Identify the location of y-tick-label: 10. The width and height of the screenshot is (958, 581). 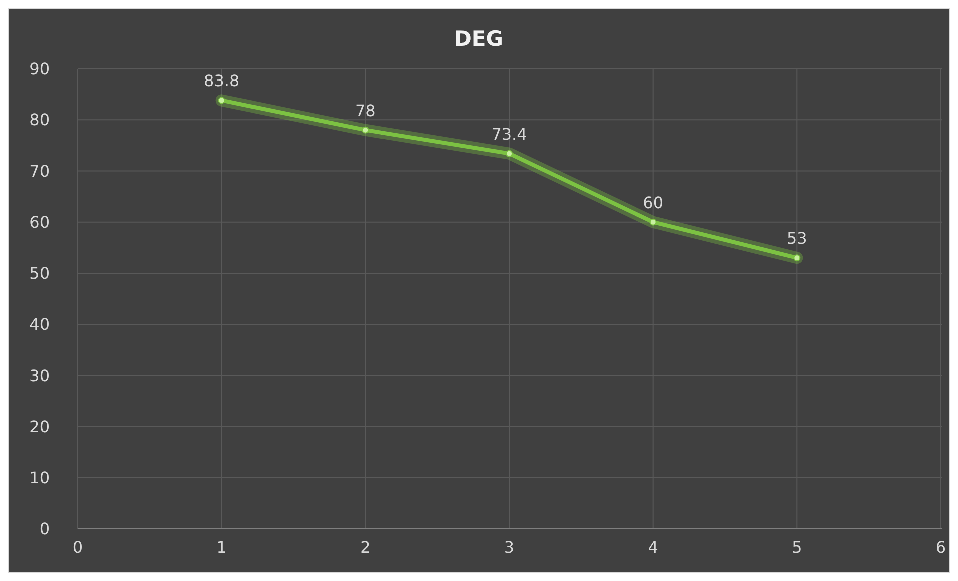
(40, 478).